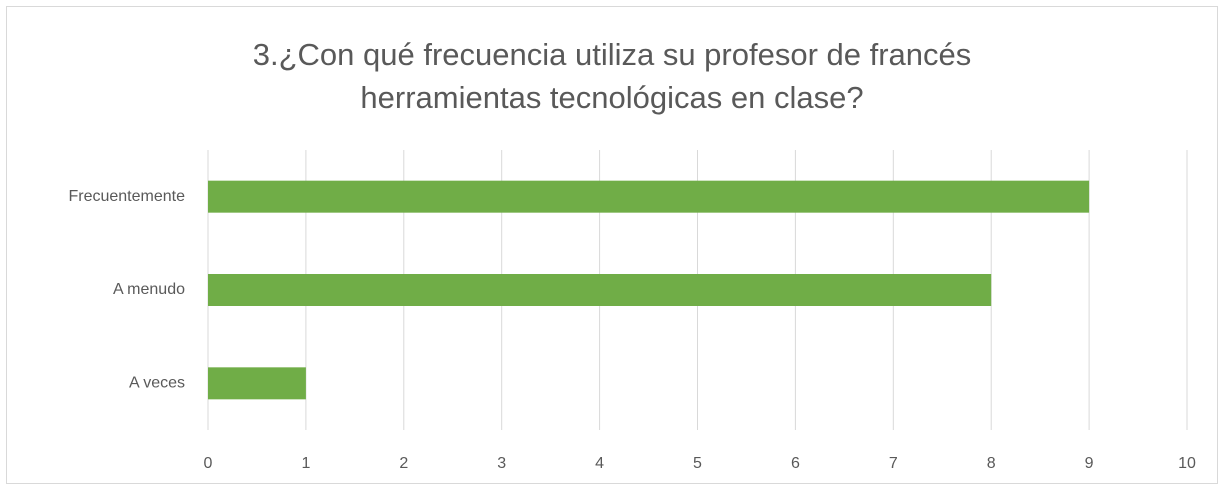 The image size is (1224, 489). I want to click on x-tick-label: 7, so click(893, 463).